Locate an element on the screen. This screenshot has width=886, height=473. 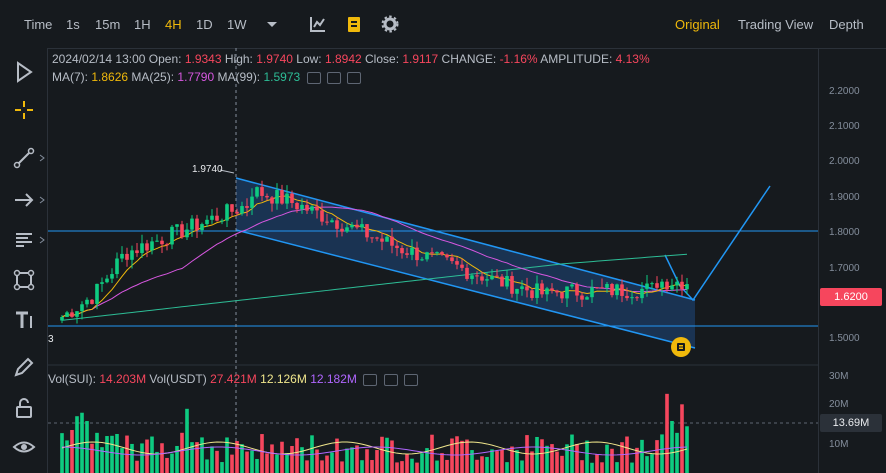
interval-1w: 1W is located at coordinates (237, 24).